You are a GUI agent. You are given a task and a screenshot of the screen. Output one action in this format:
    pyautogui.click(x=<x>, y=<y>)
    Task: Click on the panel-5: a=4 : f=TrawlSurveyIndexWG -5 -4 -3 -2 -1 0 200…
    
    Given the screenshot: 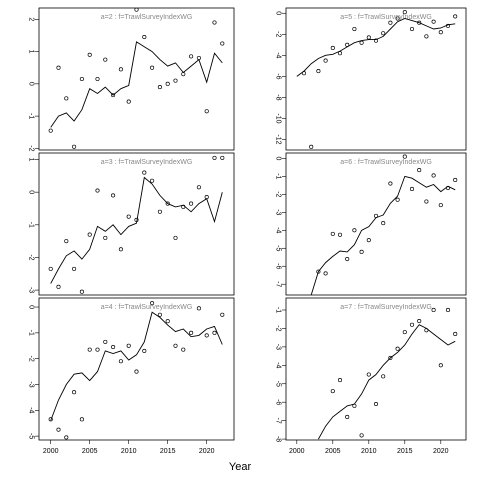 What is the action you would take?
    pyautogui.click(x=131, y=376)
    